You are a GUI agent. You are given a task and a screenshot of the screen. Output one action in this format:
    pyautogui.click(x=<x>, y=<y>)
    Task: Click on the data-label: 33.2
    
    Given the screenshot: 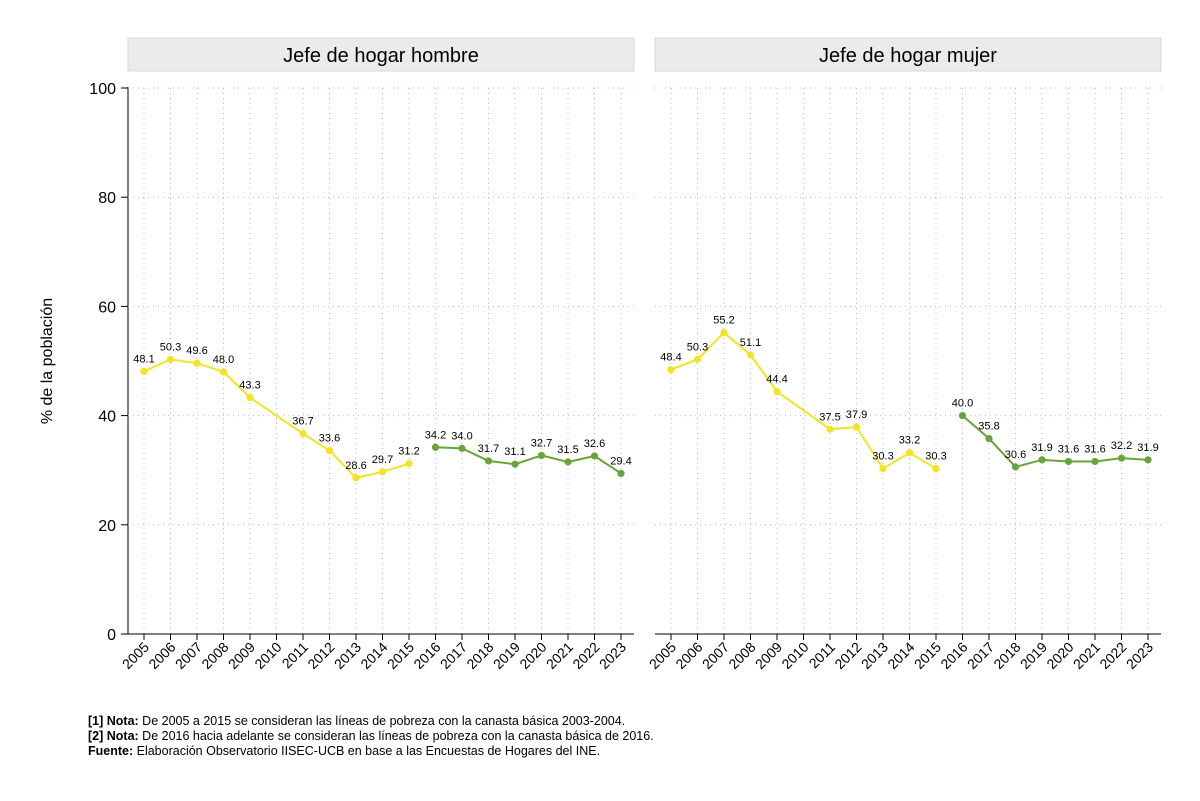 What is the action you would take?
    pyautogui.click(x=909, y=441)
    